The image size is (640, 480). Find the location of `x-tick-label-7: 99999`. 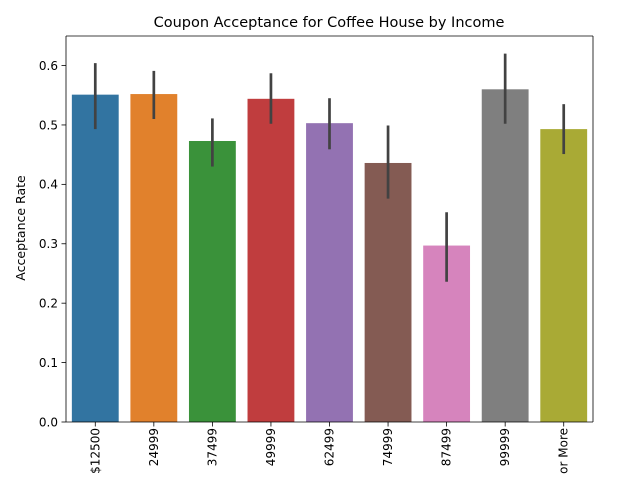

x-tick-label-7: 99999 is located at coordinates (505, 447).